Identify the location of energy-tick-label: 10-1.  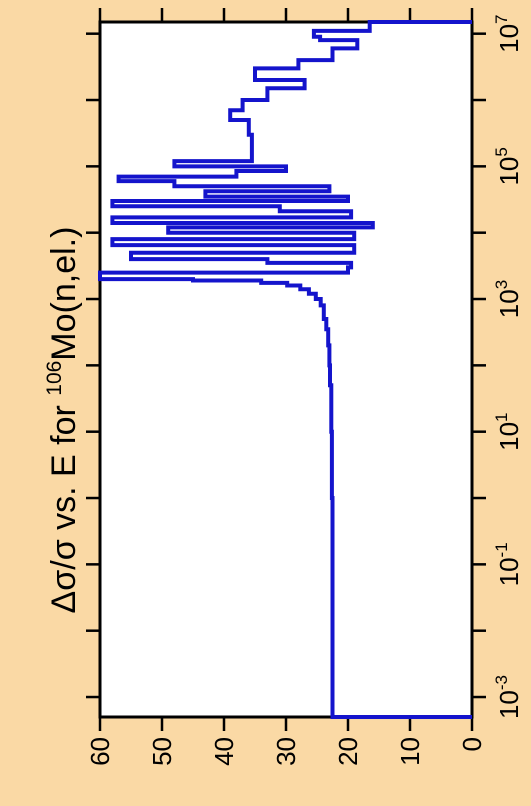
(508, 564).